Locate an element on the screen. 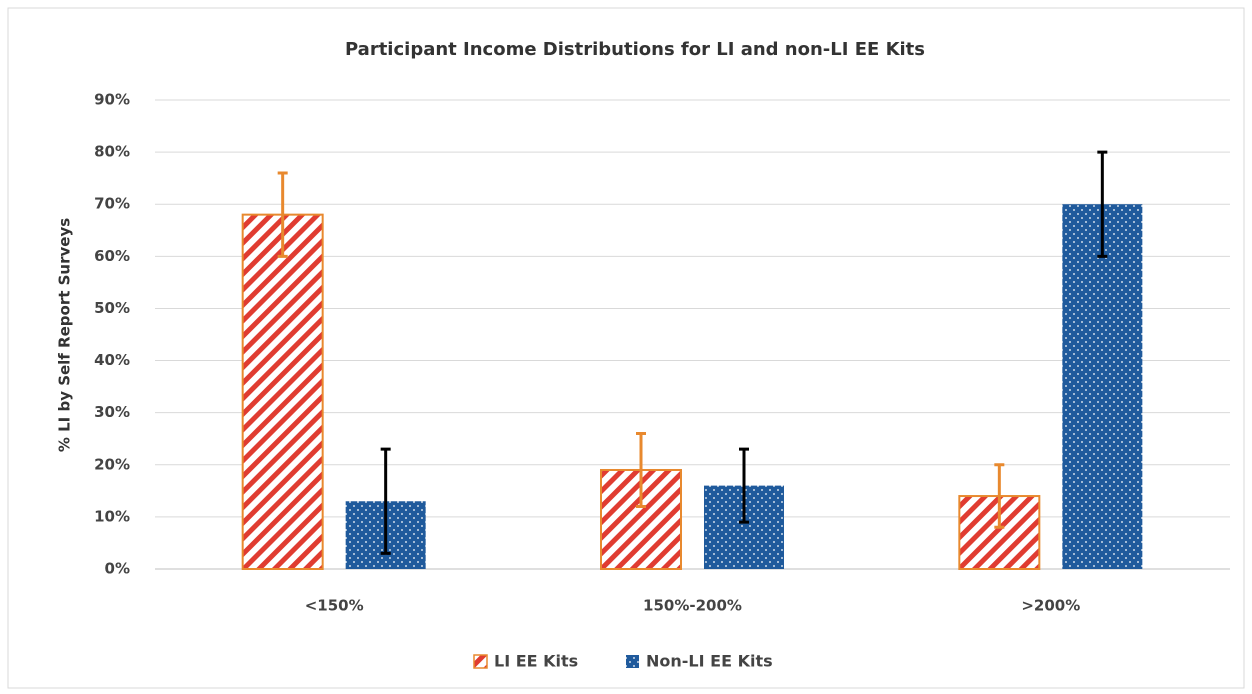 Image resolution: width=1252 pixels, height=694 pixels. y-tick-label: 60% is located at coordinates (112, 256).